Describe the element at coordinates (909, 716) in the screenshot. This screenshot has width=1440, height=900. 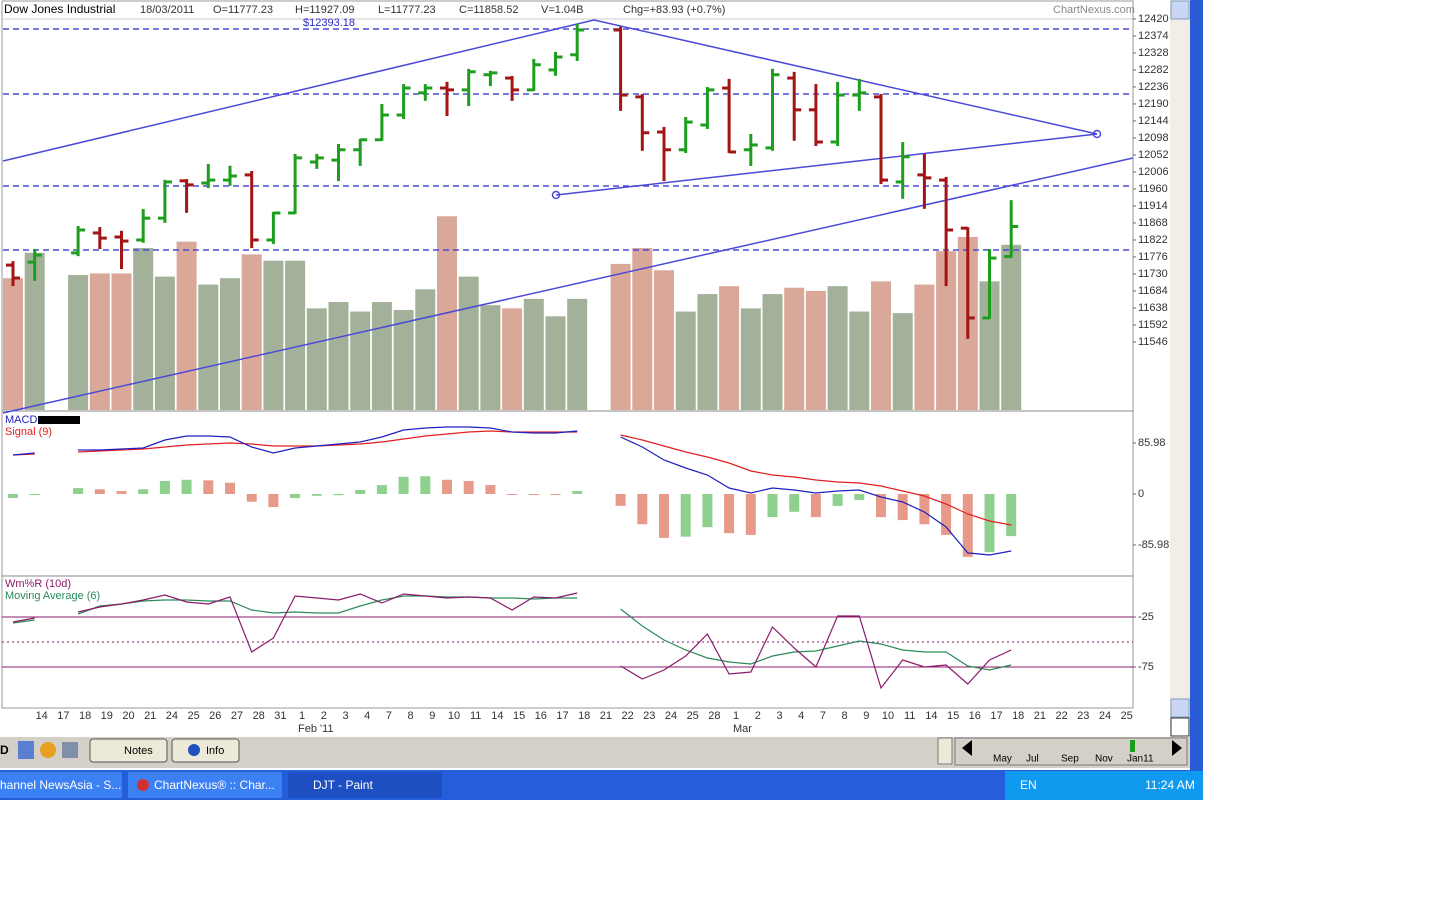
I see `x-tick-label: 11` at that location.